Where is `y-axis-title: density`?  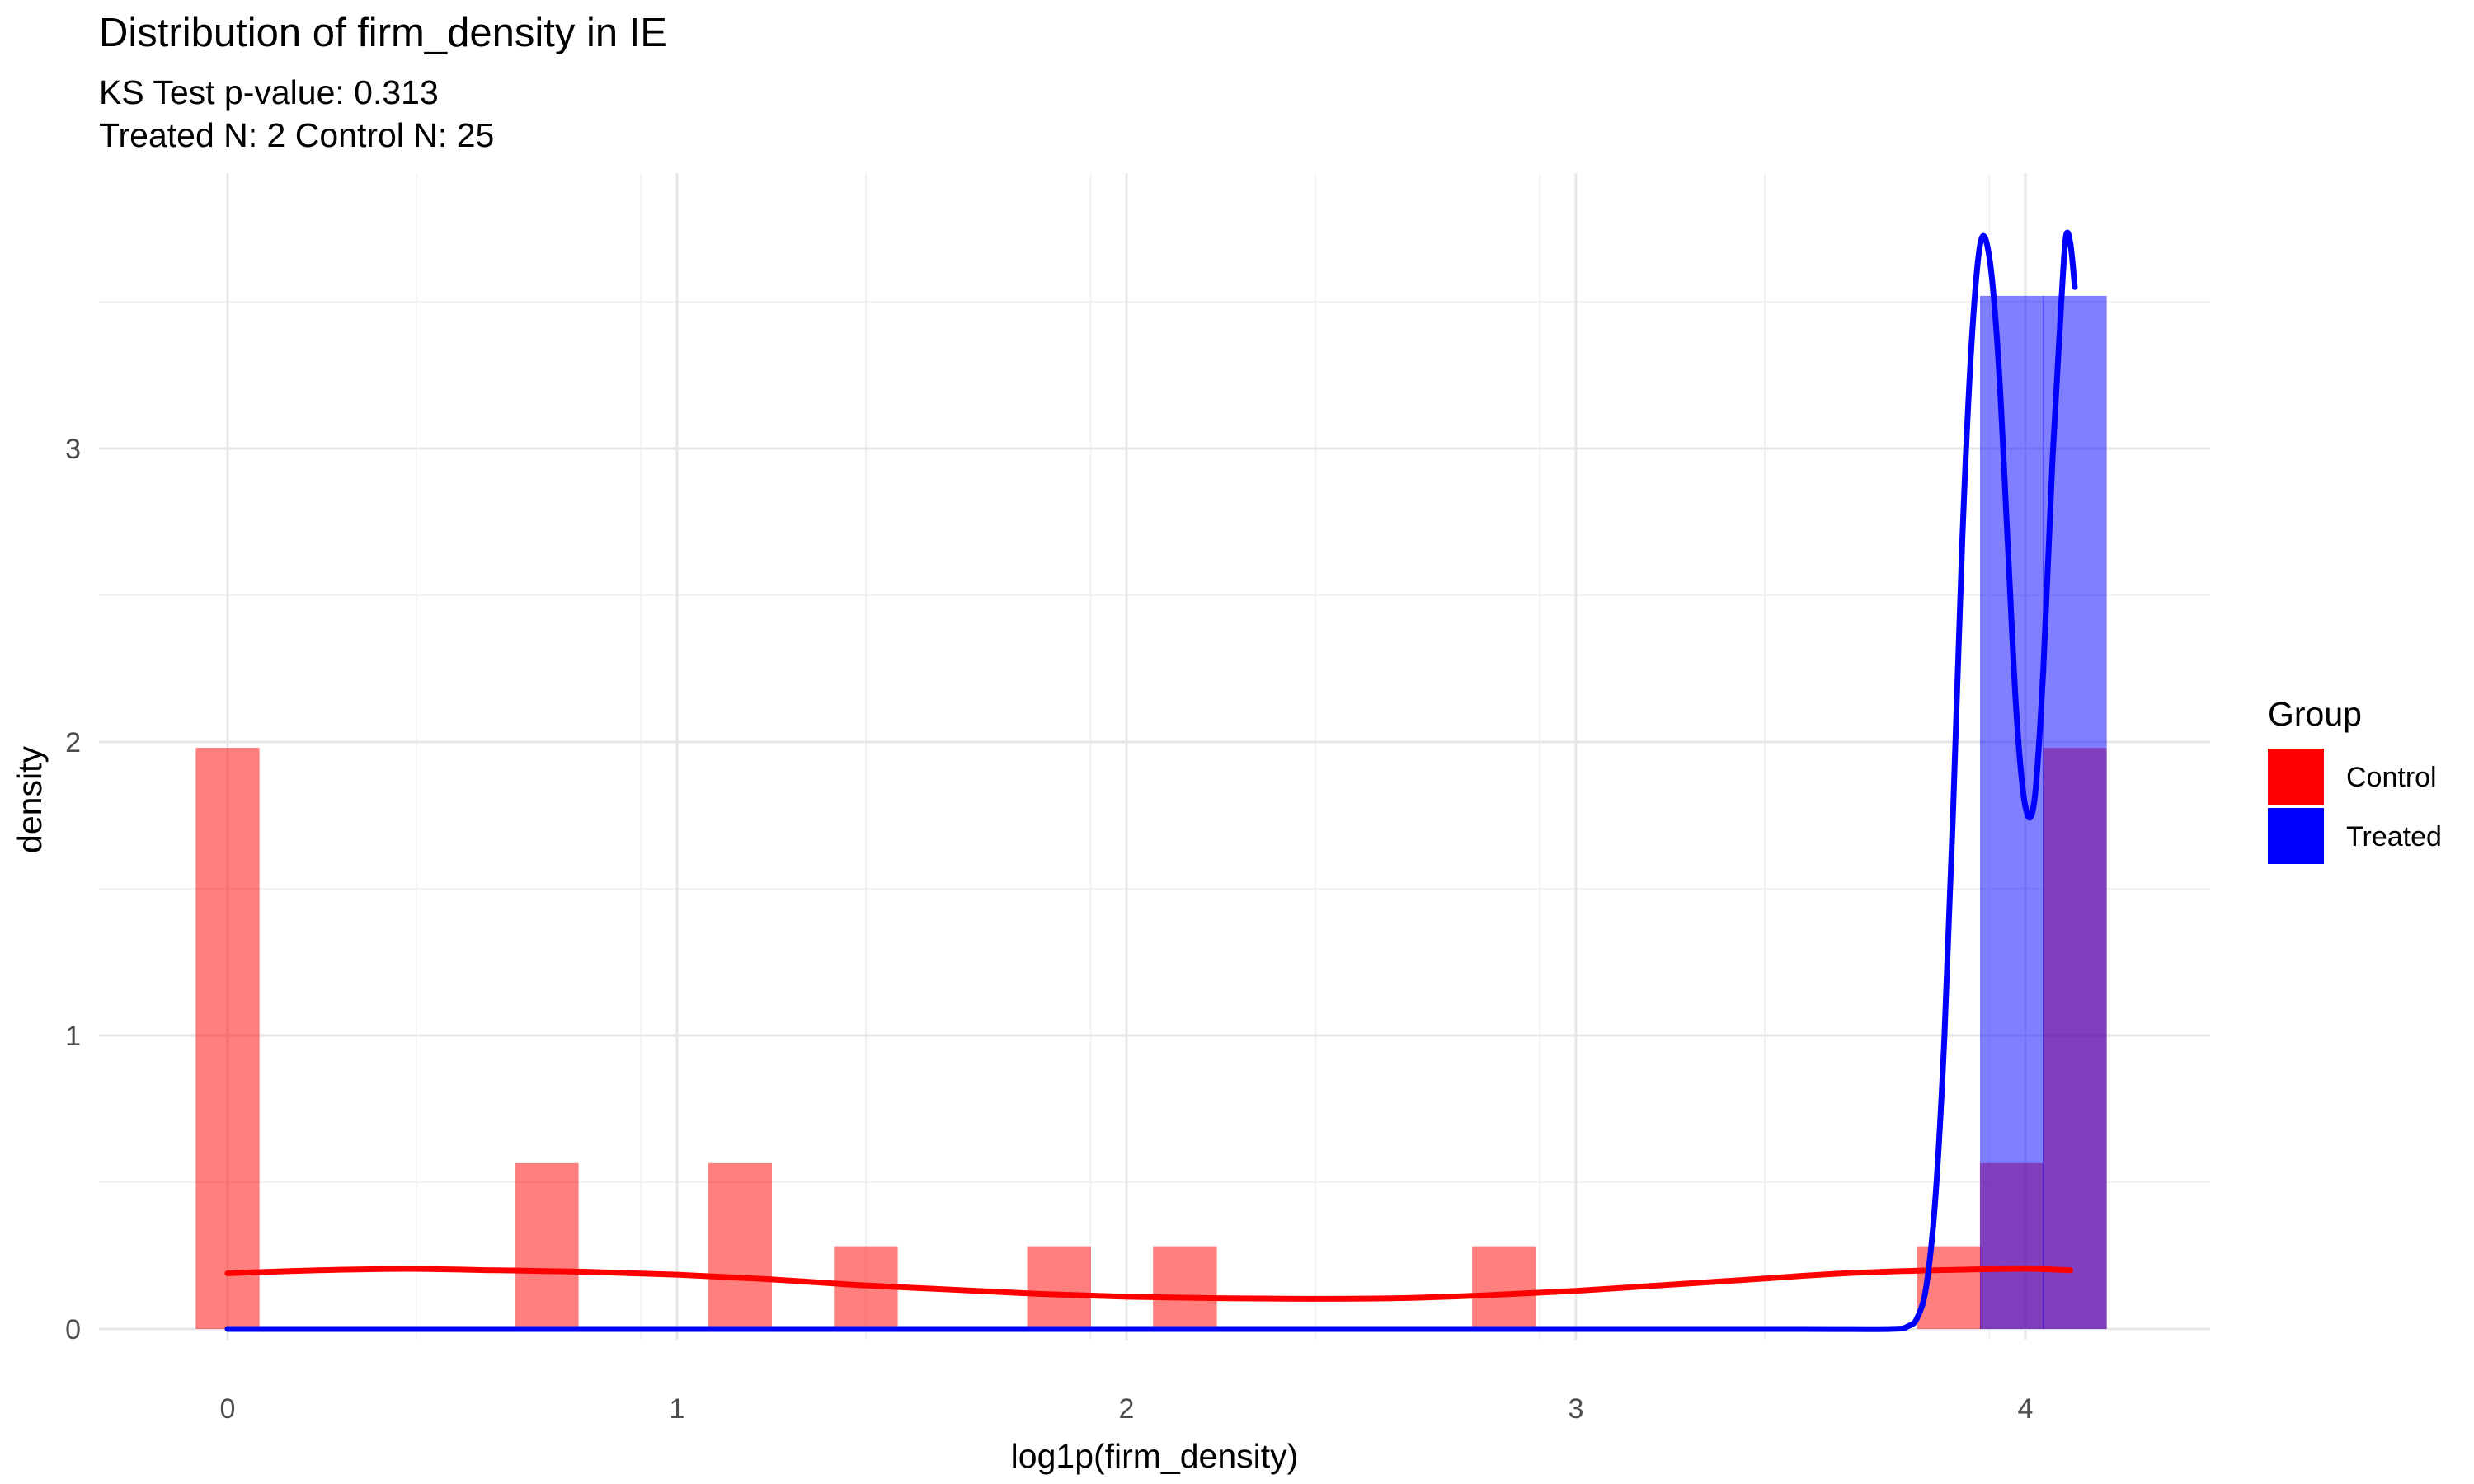
y-axis-title: density is located at coordinates (30, 799).